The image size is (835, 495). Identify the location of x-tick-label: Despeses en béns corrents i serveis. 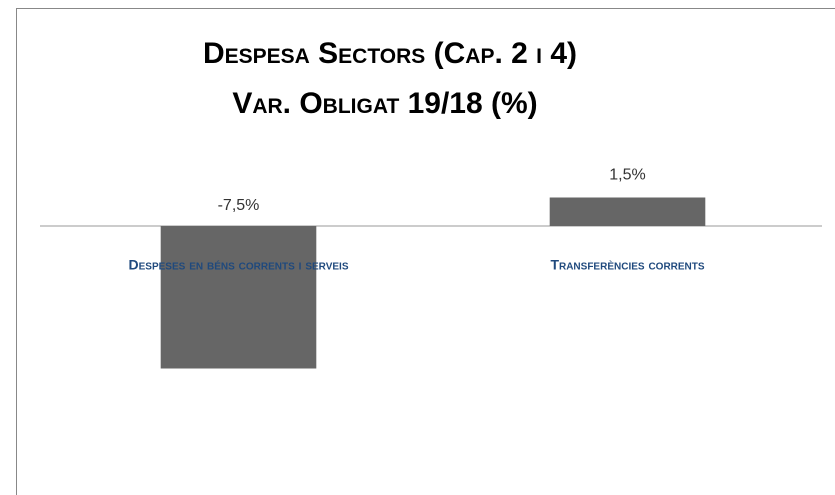
(239, 265).